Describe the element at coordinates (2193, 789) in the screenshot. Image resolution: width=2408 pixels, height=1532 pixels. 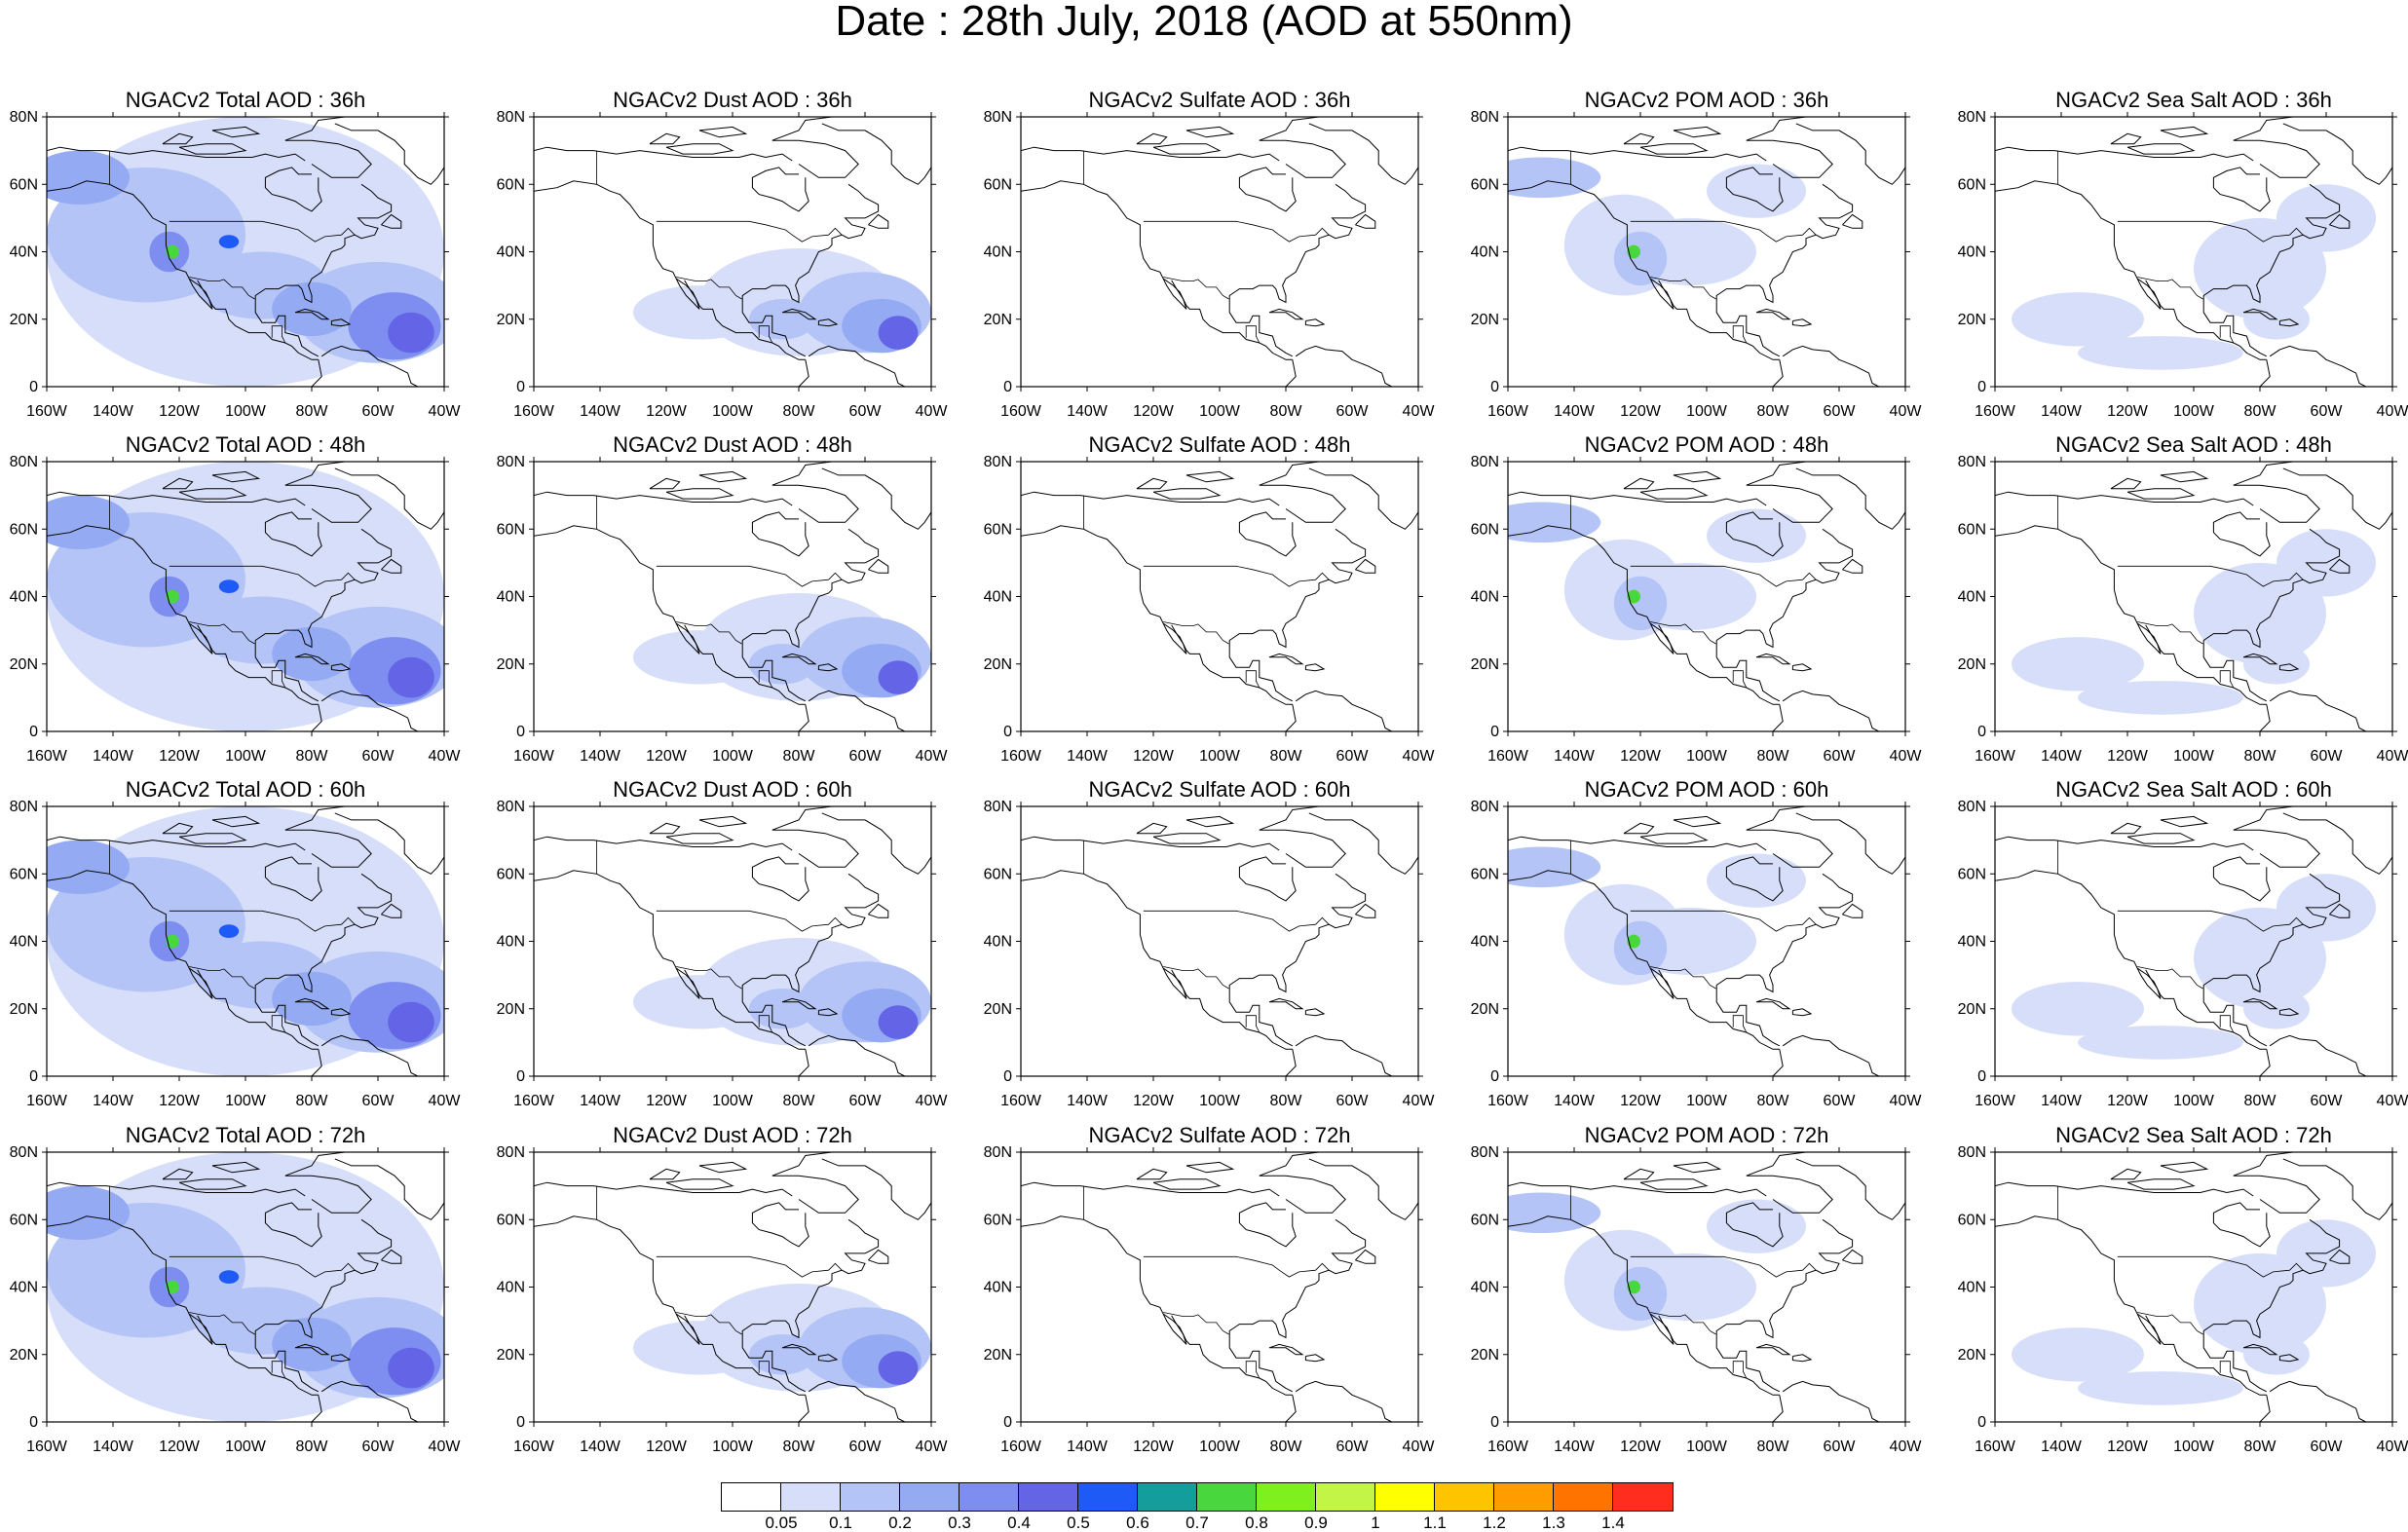
I see `panel-title: NGACv2 Sea Salt AOD : 60h` at that location.